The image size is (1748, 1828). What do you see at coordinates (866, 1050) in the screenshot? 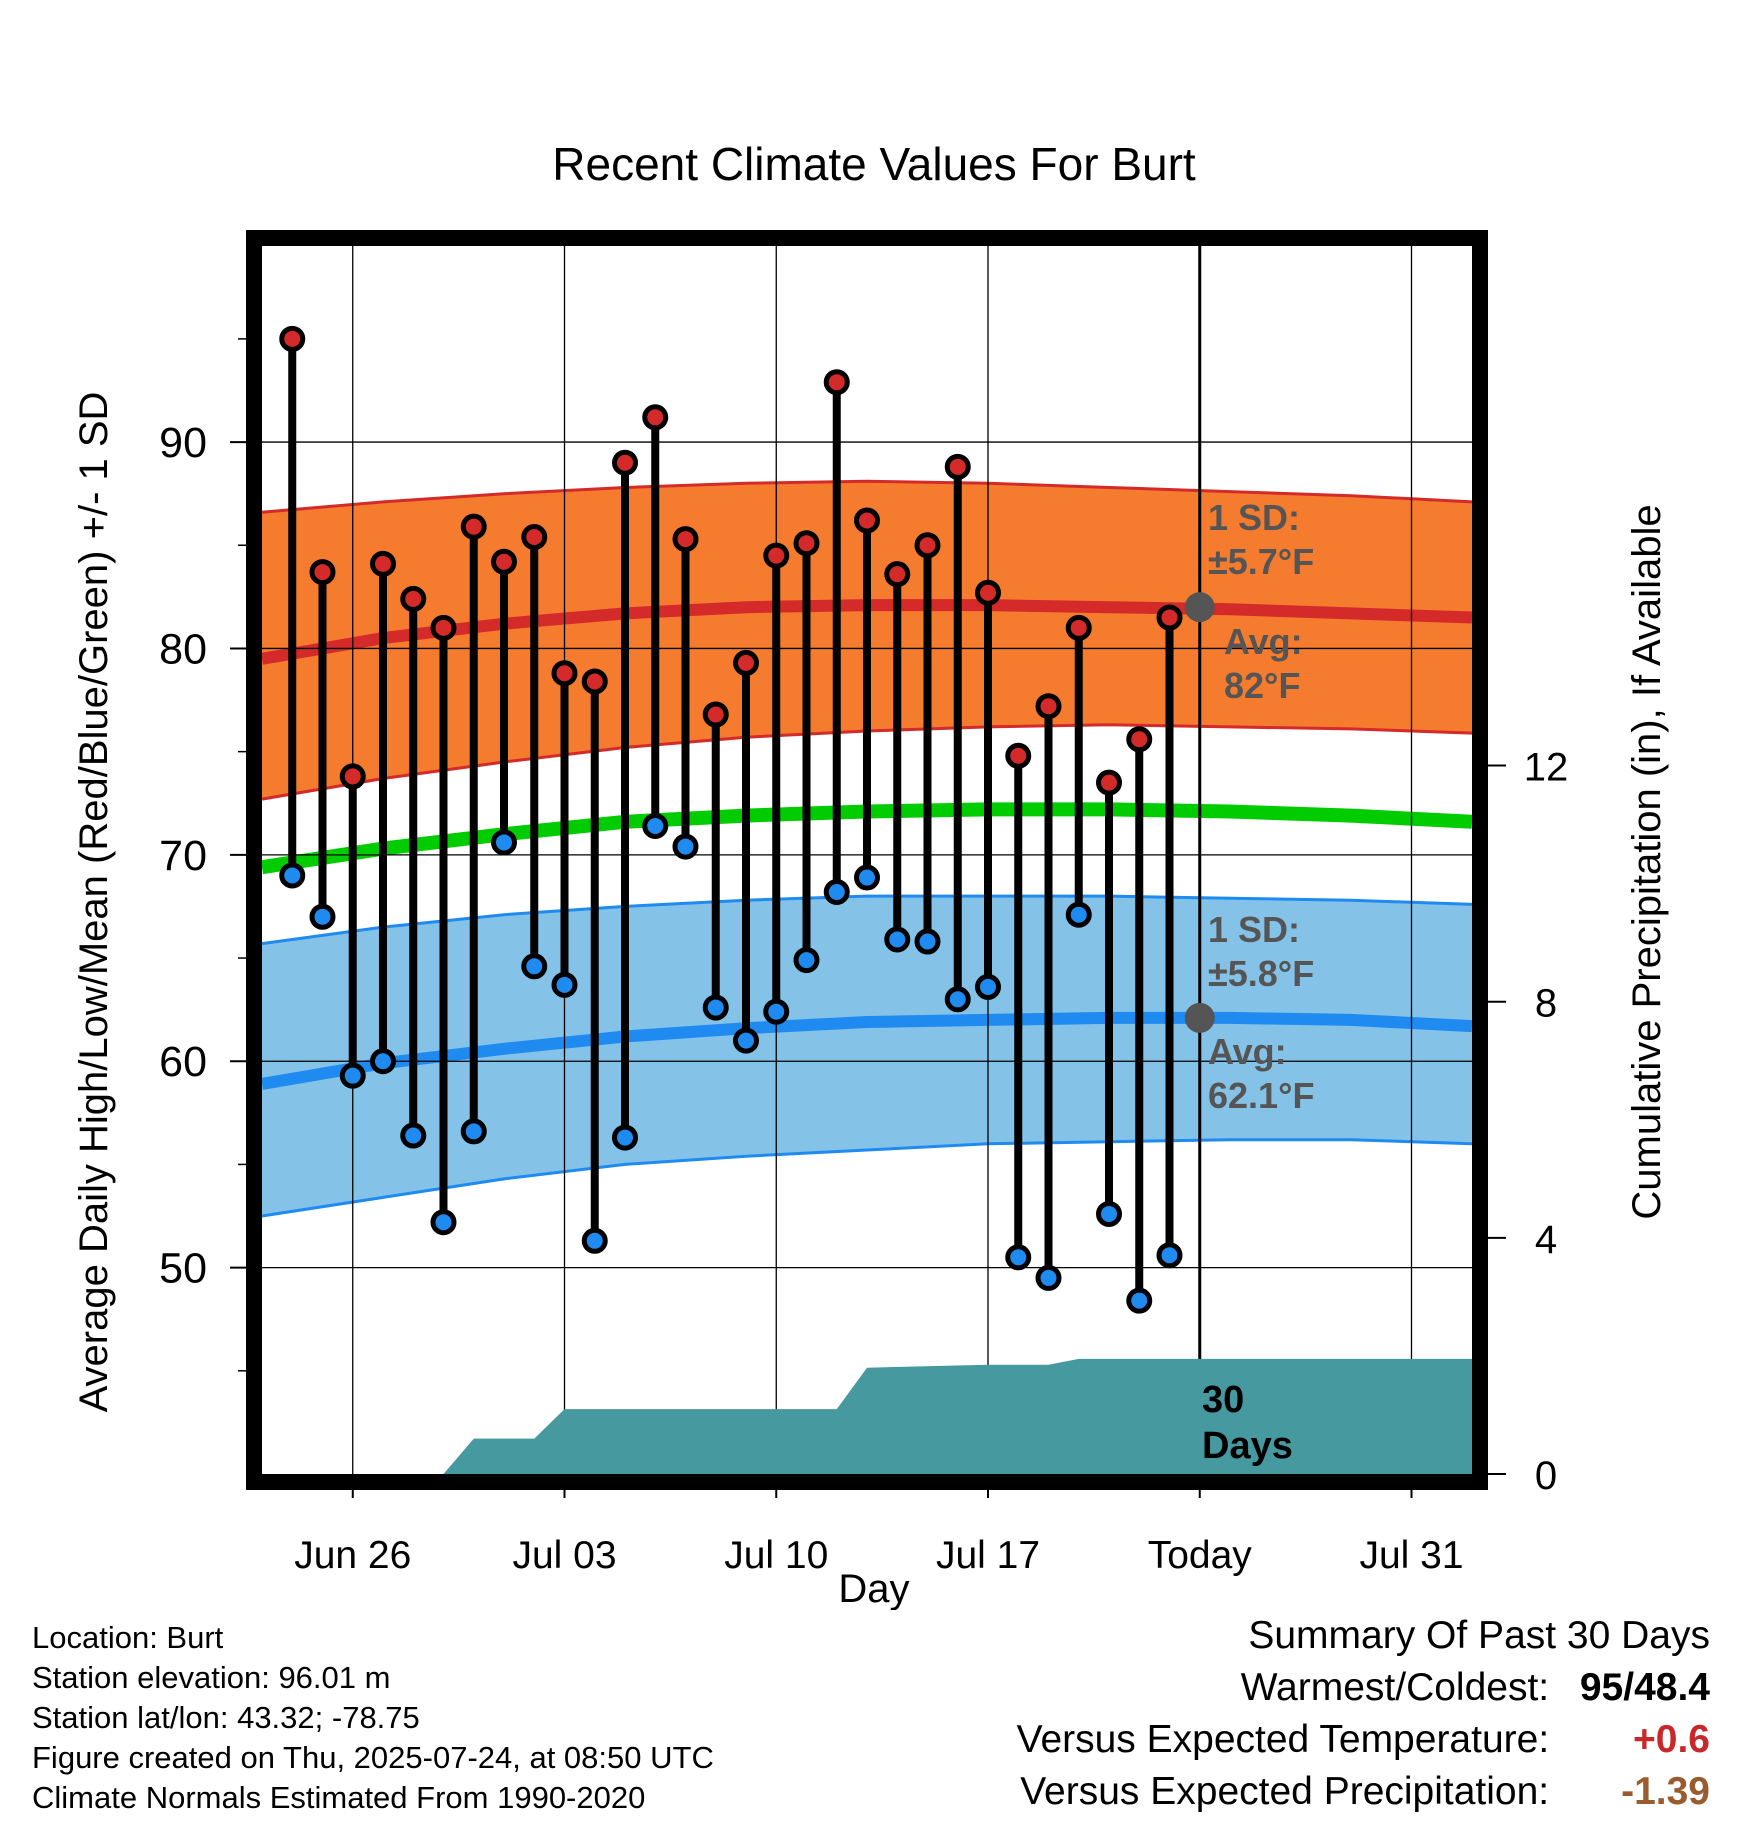
I see `normal-low-line` at bounding box center [866, 1050].